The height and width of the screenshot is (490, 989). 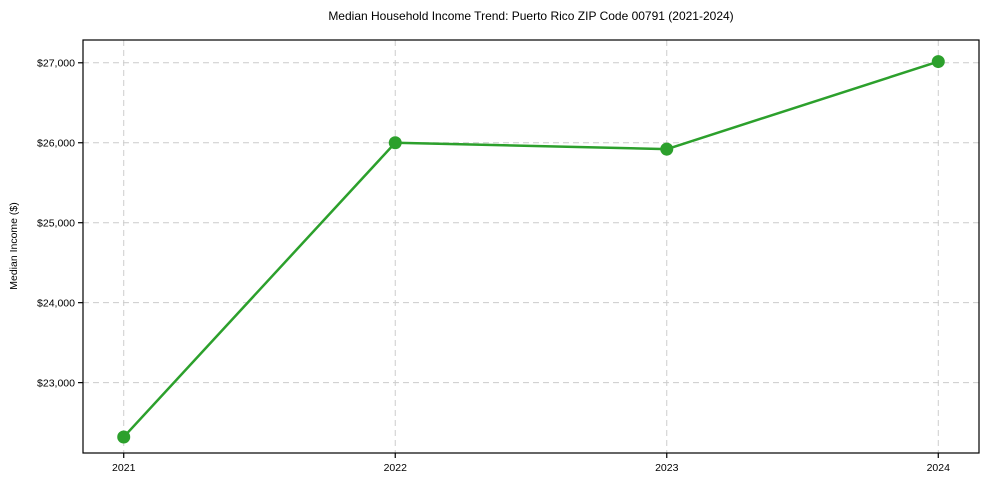 I want to click on x-tick-label: 2023, so click(x=667, y=468).